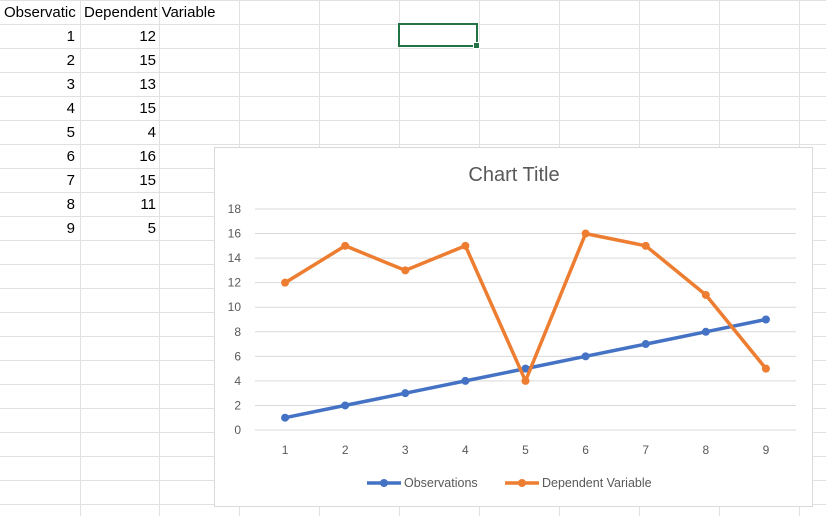  Describe the element at coordinates (70, 228) in the screenshot. I see `cell-observation: 9` at that location.